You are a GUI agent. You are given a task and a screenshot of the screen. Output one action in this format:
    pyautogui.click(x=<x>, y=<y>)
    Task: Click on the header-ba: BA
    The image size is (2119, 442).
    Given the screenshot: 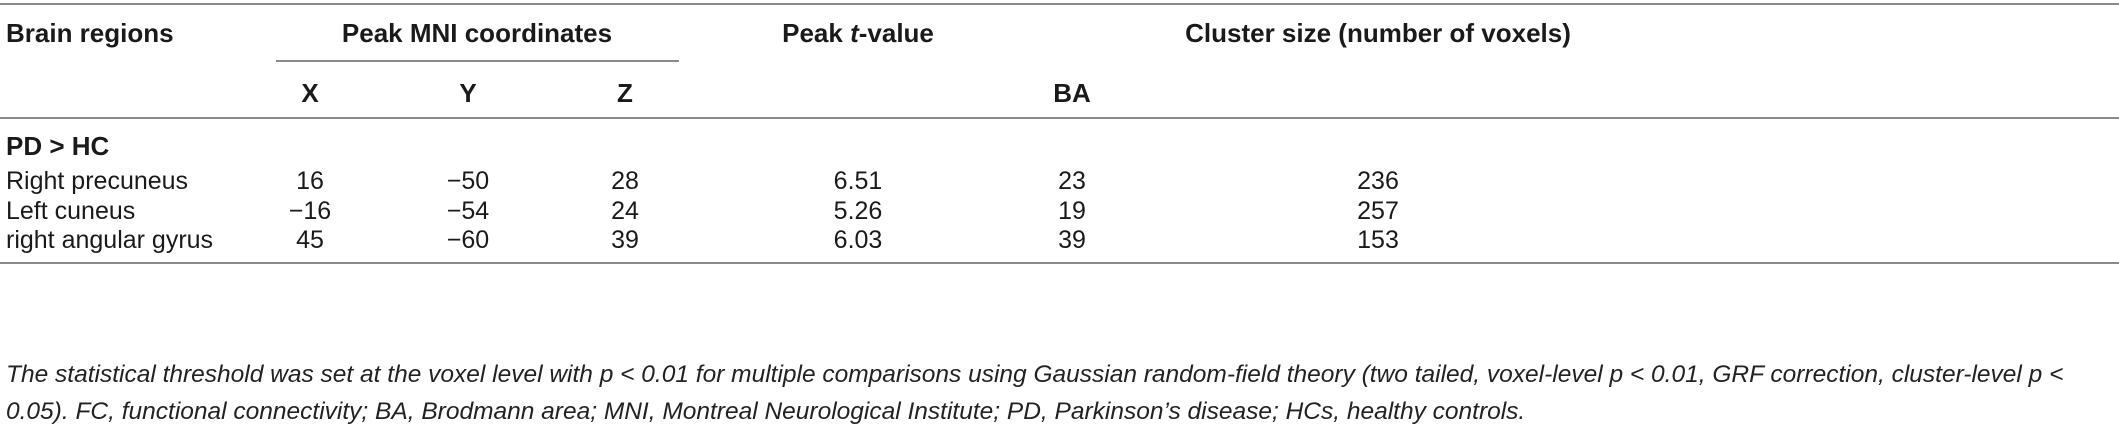 What is the action you would take?
    pyautogui.click(x=1072, y=93)
    